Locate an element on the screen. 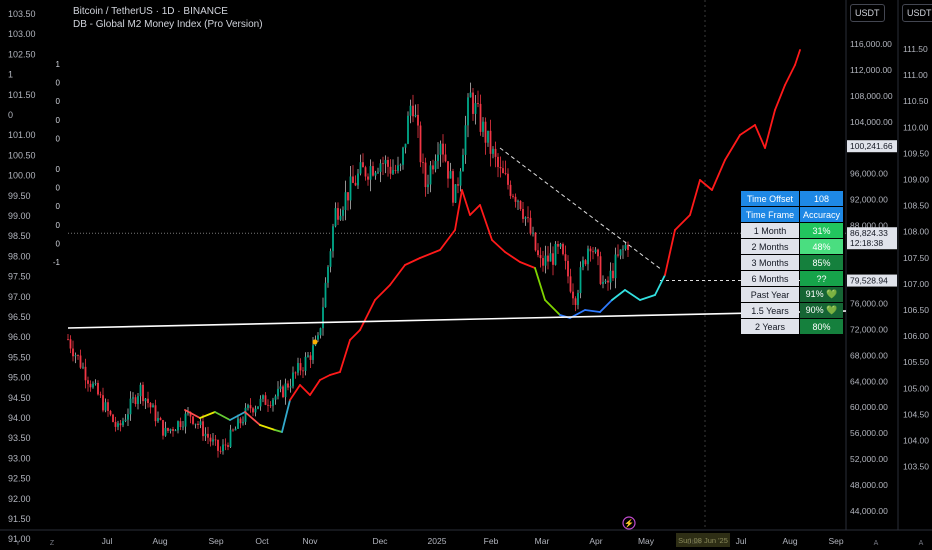  price-axis-label: 116,000.00 is located at coordinates (871, 44).